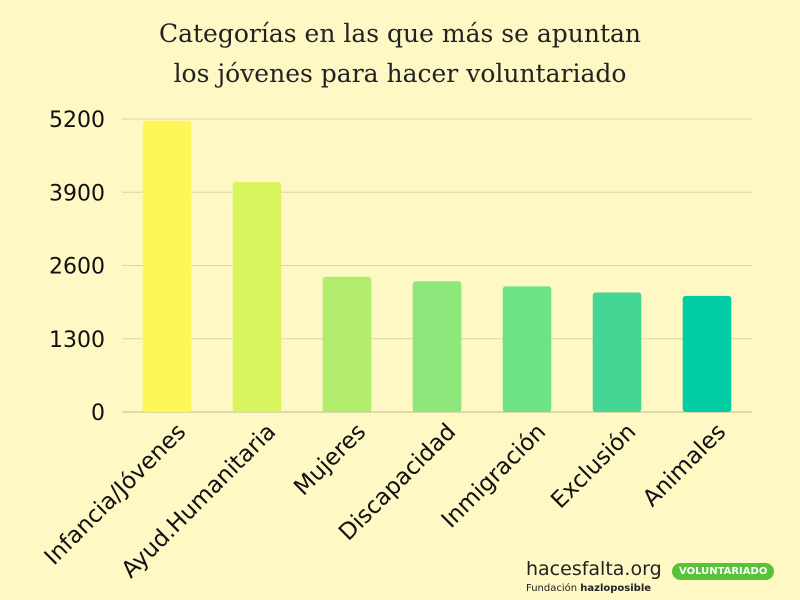 The height and width of the screenshot is (600, 800). I want to click on foundation-prefix: Fundación, so click(552, 588).